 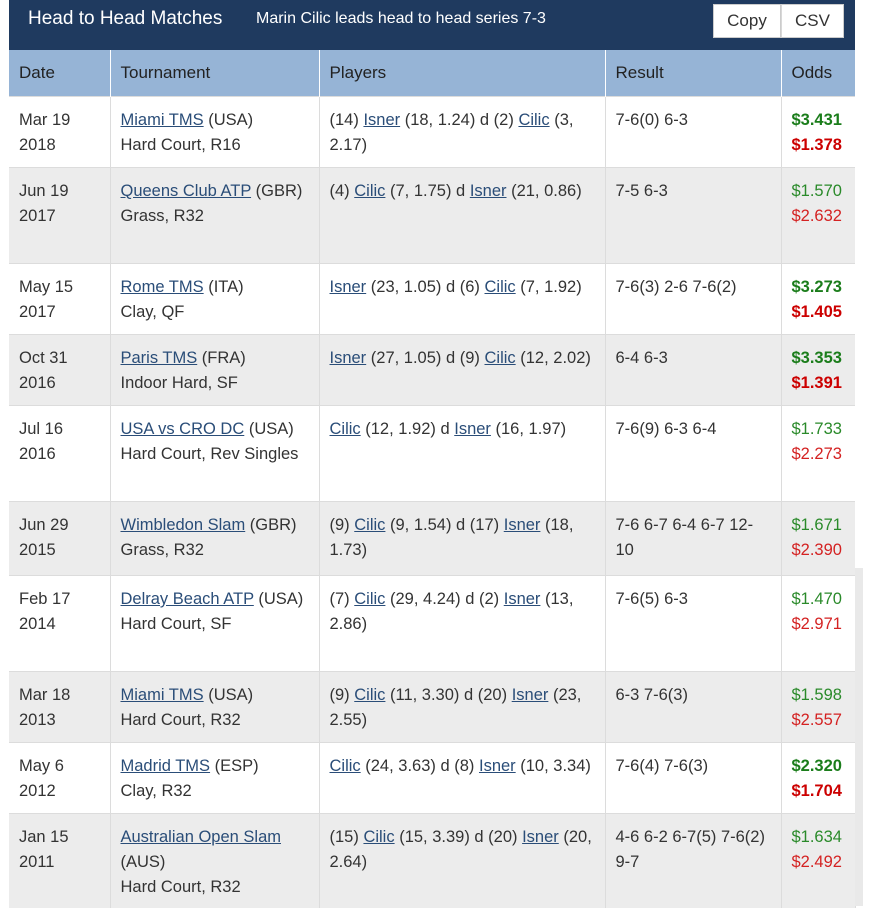 What do you see at coordinates (186, 191) in the screenshot?
I see `tournament-link: Queens Club ATP` at bounding box center [186, 191].